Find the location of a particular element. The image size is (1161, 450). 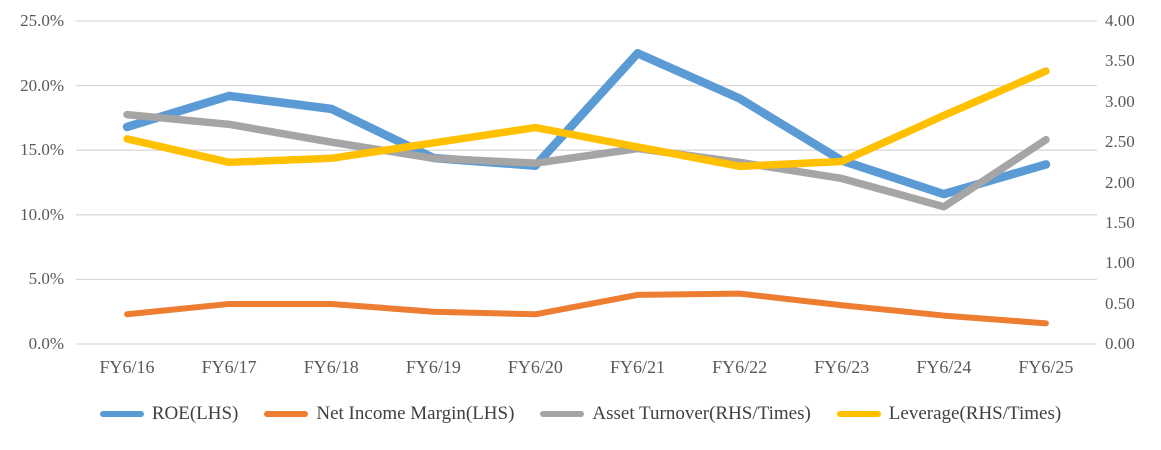

legend-item-1: Net Income Margin(LHS) is located at coordinates (389, 414).